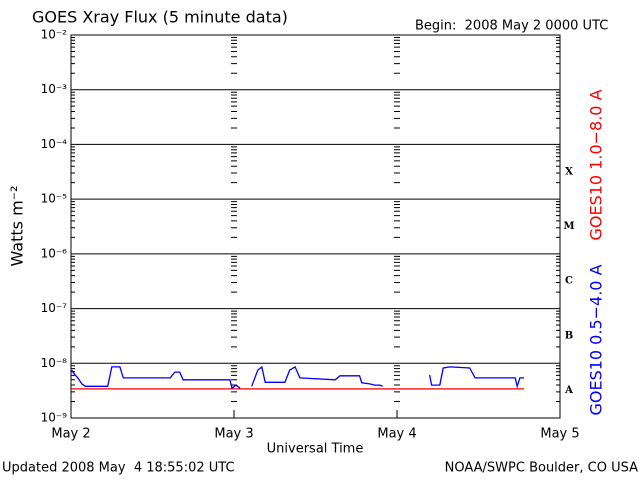 The image size is (640, 480). Describe the element at coordinates (54, 144) in the screenshot. I see `y-tick-label: 10⁻⁴` at that location.